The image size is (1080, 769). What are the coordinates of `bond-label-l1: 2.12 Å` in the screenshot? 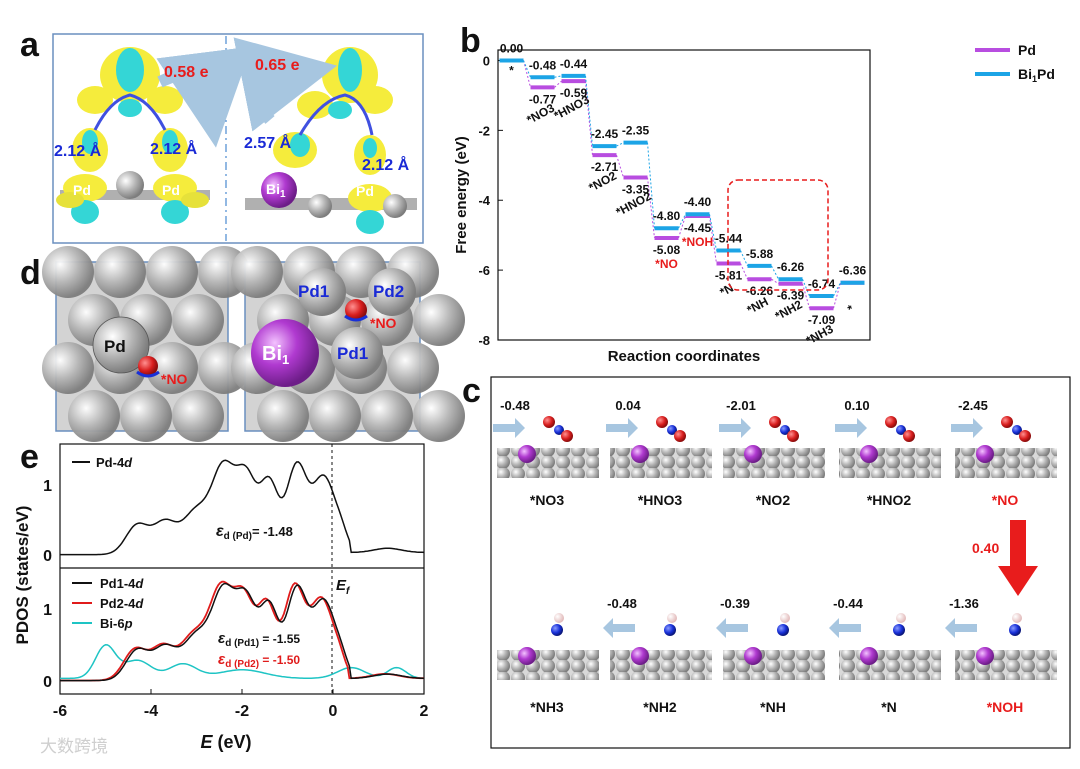 It's located at (78, 150).